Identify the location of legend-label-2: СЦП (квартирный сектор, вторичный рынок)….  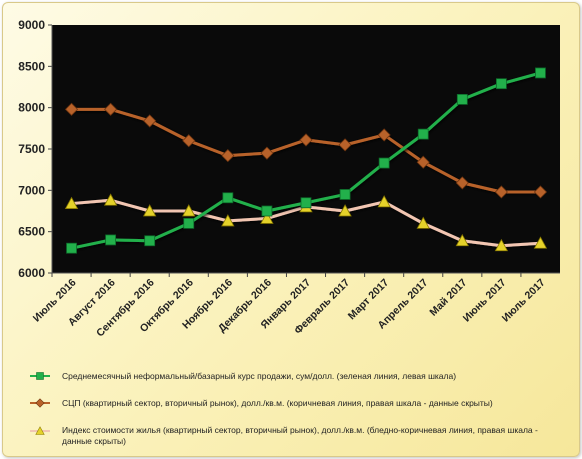
(277, 403).